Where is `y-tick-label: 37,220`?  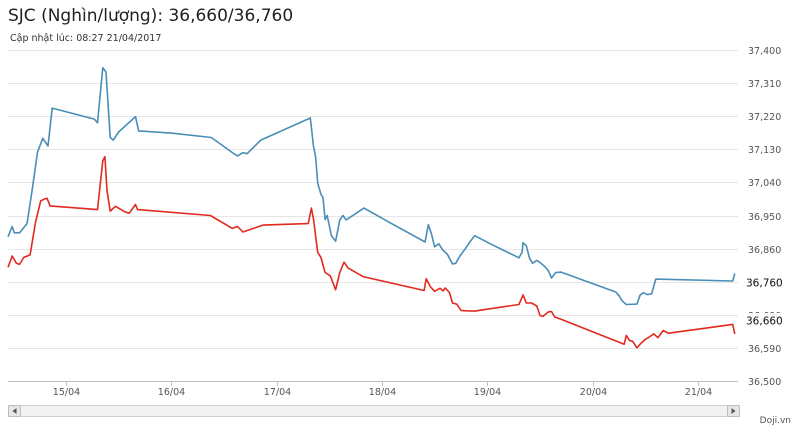 y-tick-label: 37,220 is located at coordinates (764, 117).